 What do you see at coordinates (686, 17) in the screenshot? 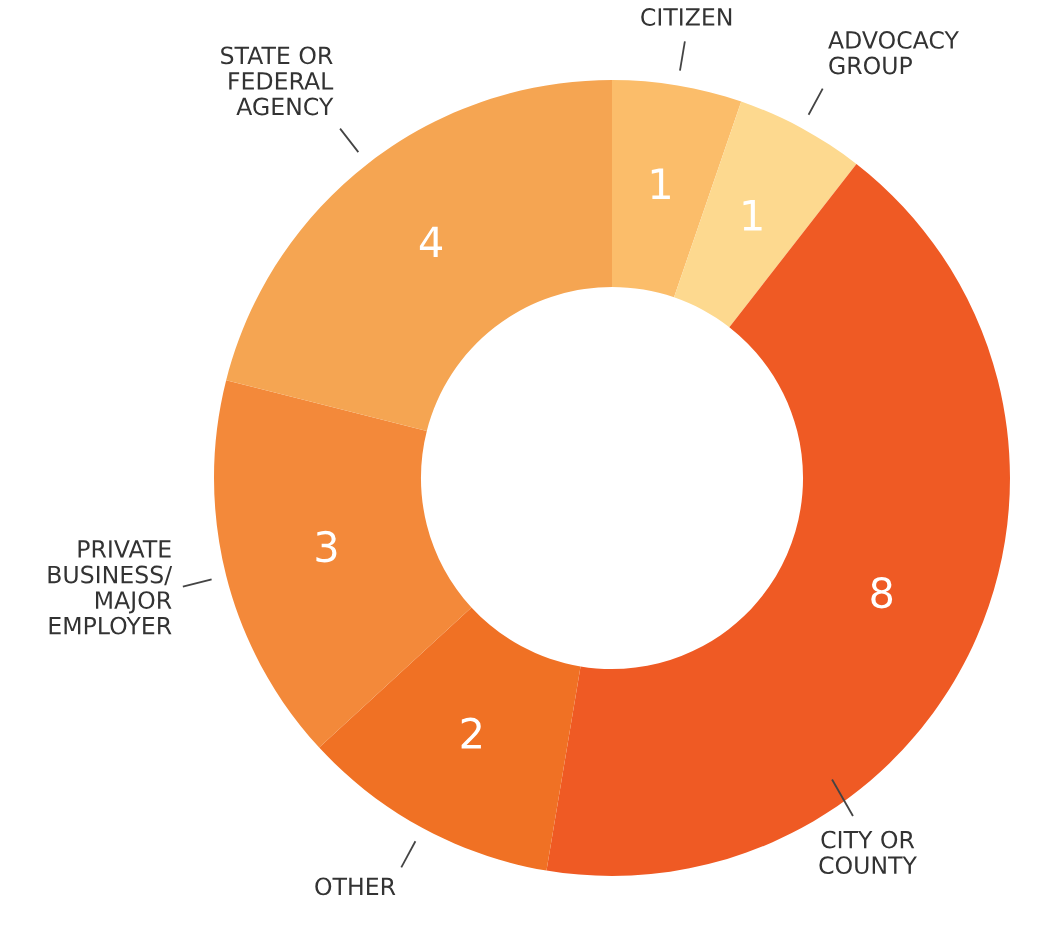
I see `slice-label: CITIZEN` at bounding box center [686, 17].